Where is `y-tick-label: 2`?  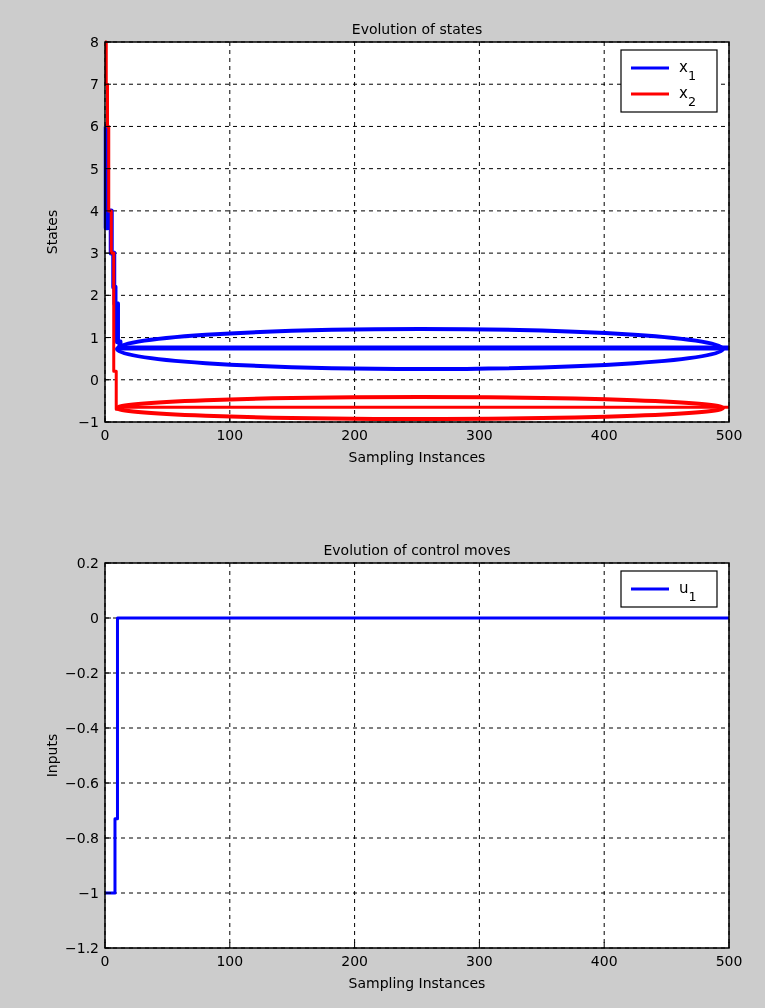
y-tick-label: 2 is located at coordinates (94, 295).